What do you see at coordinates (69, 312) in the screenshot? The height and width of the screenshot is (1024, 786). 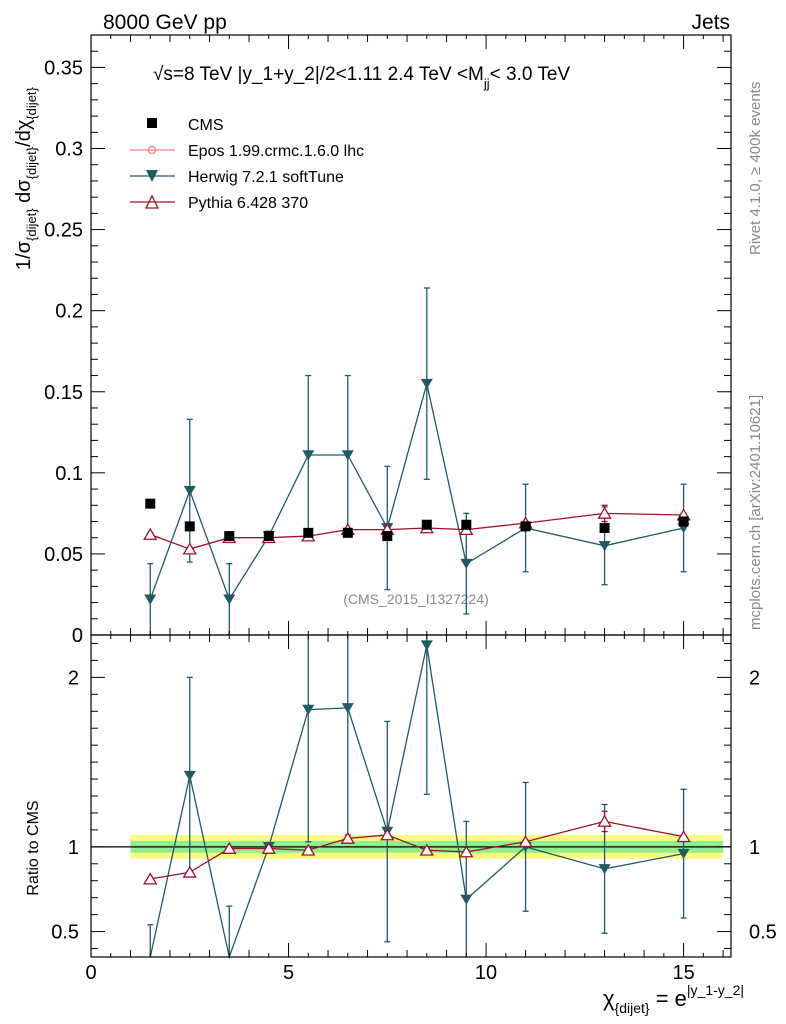 I see `main-y-tick-label: 0.2` at bounding box center [69, 312].